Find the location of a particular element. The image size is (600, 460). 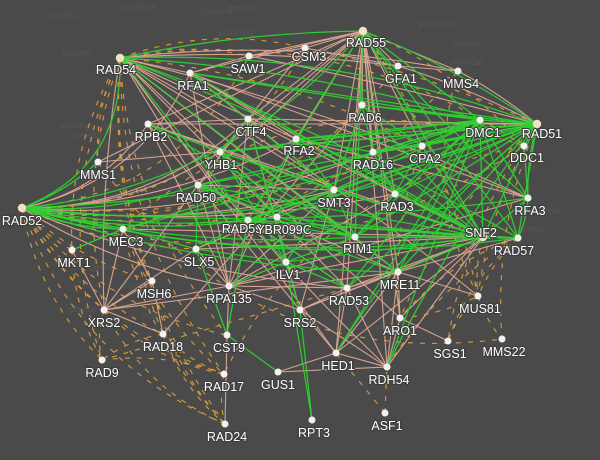

graph-node-snf2 is located at coordinates (483, 237).